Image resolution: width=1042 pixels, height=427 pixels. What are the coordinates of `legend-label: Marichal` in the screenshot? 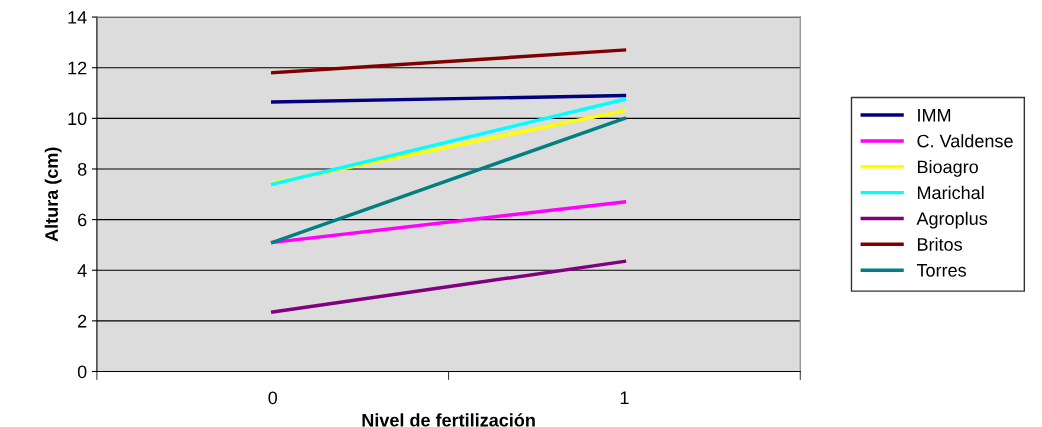 It's located at (950, 192).